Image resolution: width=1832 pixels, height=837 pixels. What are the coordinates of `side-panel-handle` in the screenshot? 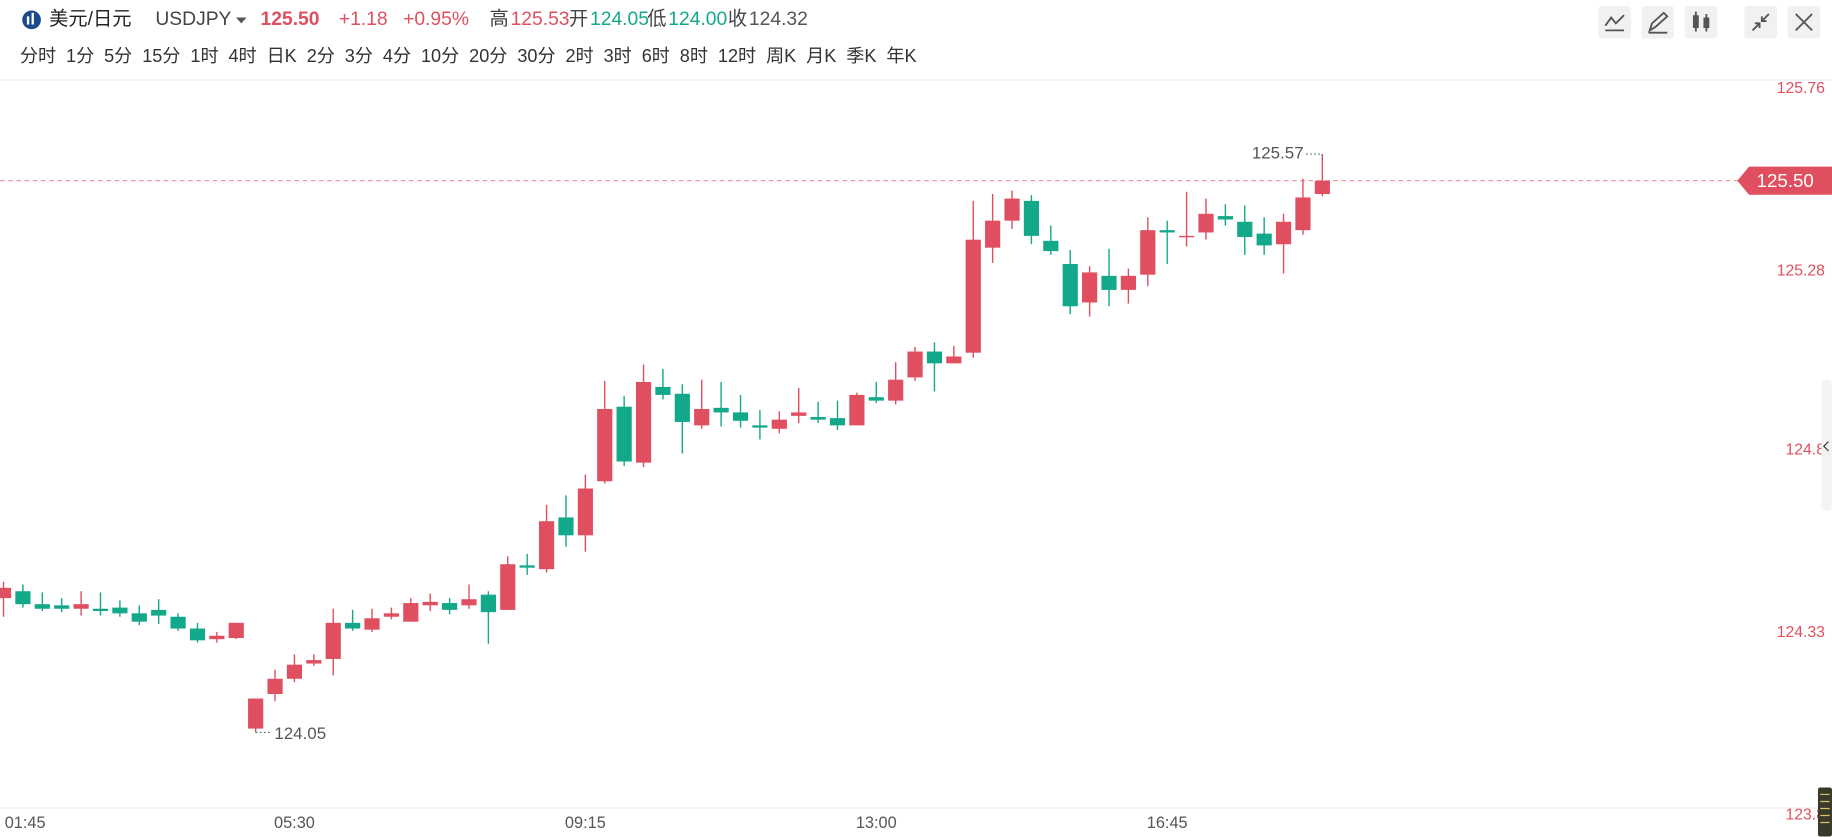 It's located at (1826, 445).